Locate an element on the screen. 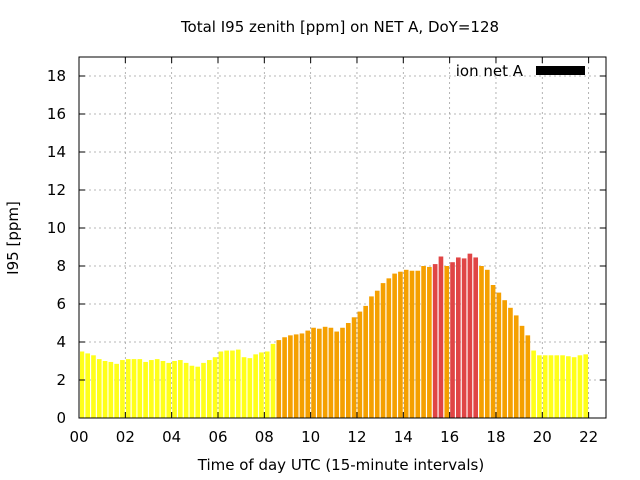 This screenshot has width=640, height=480. y-tick-label: 4 is located at coordinates (61, 342).